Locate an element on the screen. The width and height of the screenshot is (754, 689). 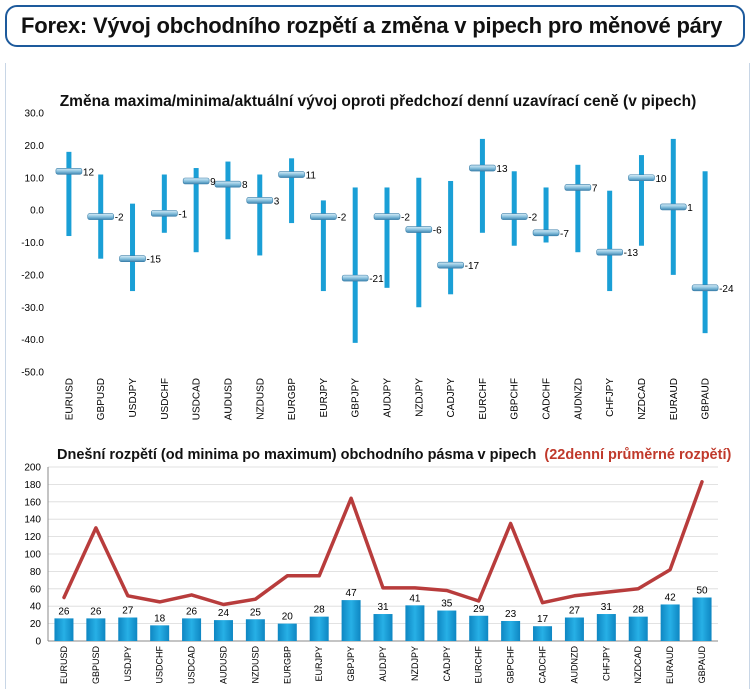
chart2-x-tick: AUDNZD is located at coordinates (574, 665).